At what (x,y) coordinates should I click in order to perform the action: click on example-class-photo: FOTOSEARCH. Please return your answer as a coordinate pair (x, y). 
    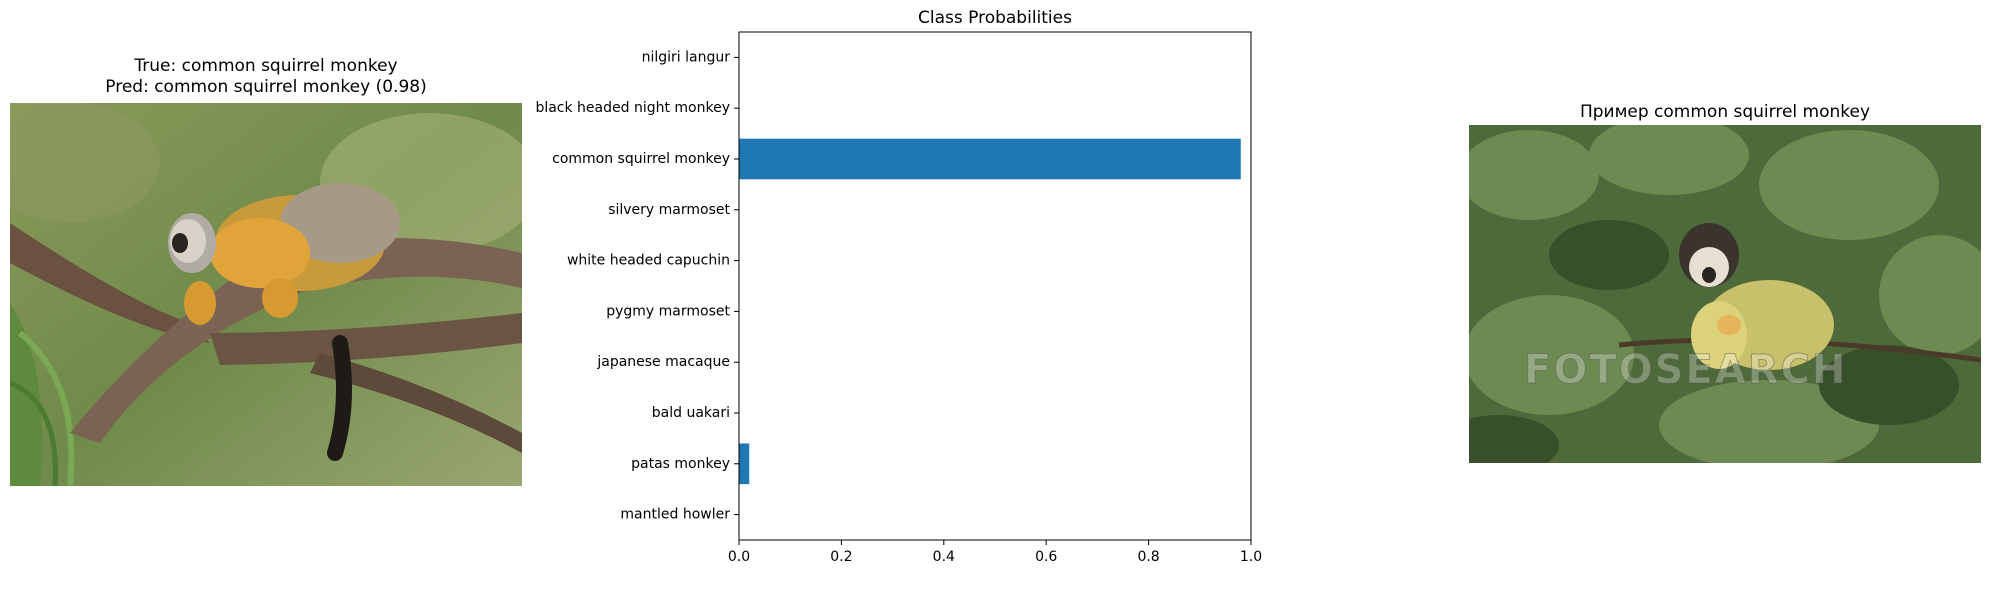
    Looking at the image, I should click on (1725, 294).